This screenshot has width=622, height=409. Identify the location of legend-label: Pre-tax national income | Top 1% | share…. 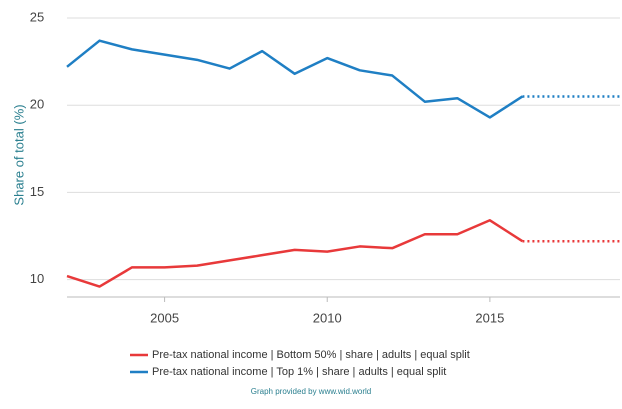
(299, 372).